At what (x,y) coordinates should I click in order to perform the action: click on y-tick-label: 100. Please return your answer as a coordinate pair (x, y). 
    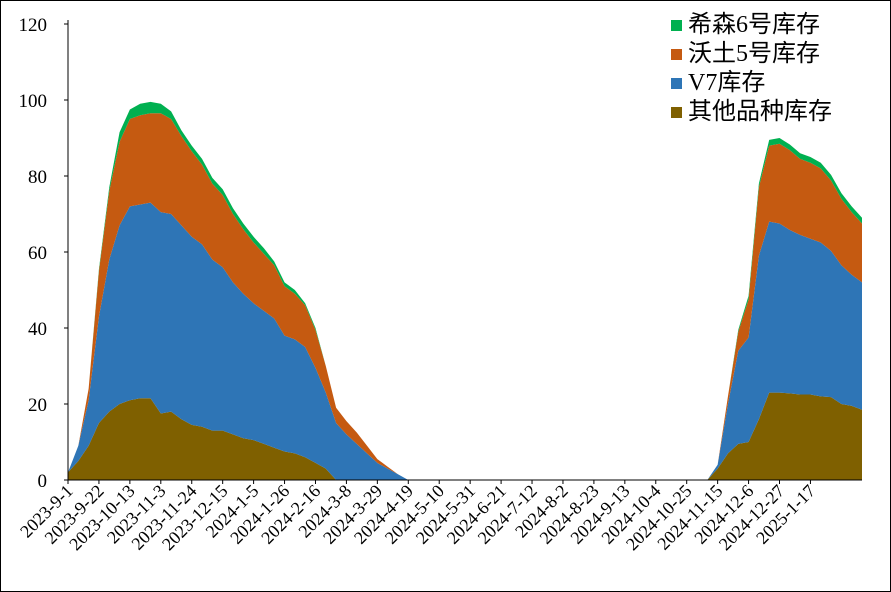
    Looking at the image, I should click on (33, 101).